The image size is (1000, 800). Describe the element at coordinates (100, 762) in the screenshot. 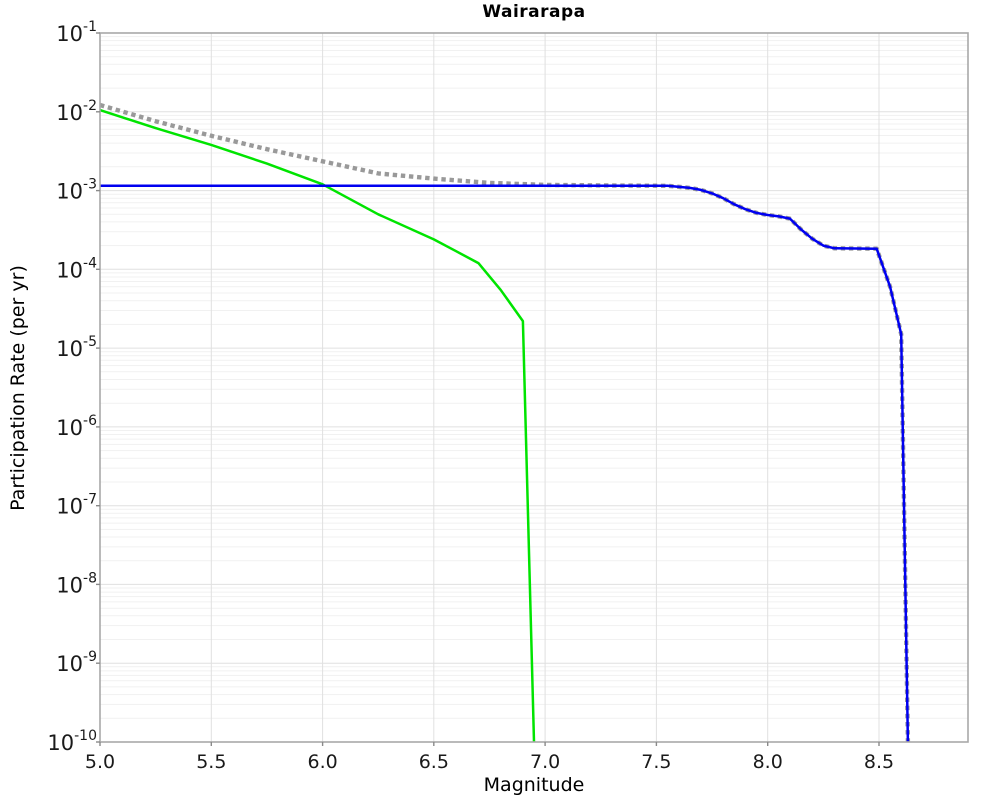

I see `x-tick-label: 5.0` at that location.